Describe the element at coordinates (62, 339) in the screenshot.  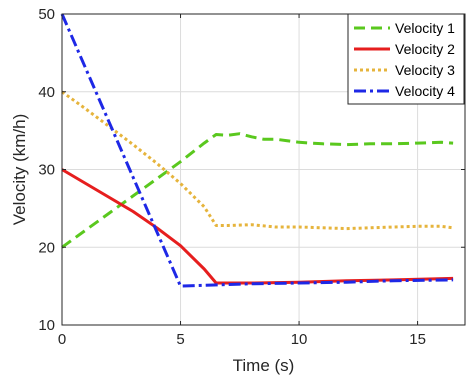
I see `x-tick-label: 0` at that location.